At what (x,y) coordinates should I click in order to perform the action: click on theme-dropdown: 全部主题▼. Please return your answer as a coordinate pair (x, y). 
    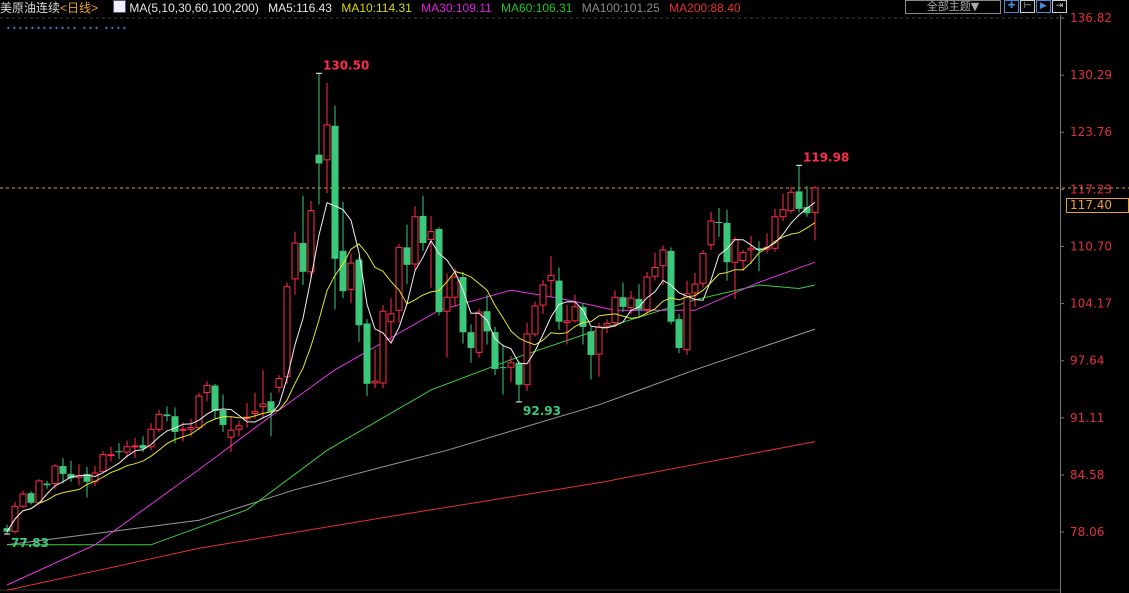
    Looking at the image, I should click on (953, 7).